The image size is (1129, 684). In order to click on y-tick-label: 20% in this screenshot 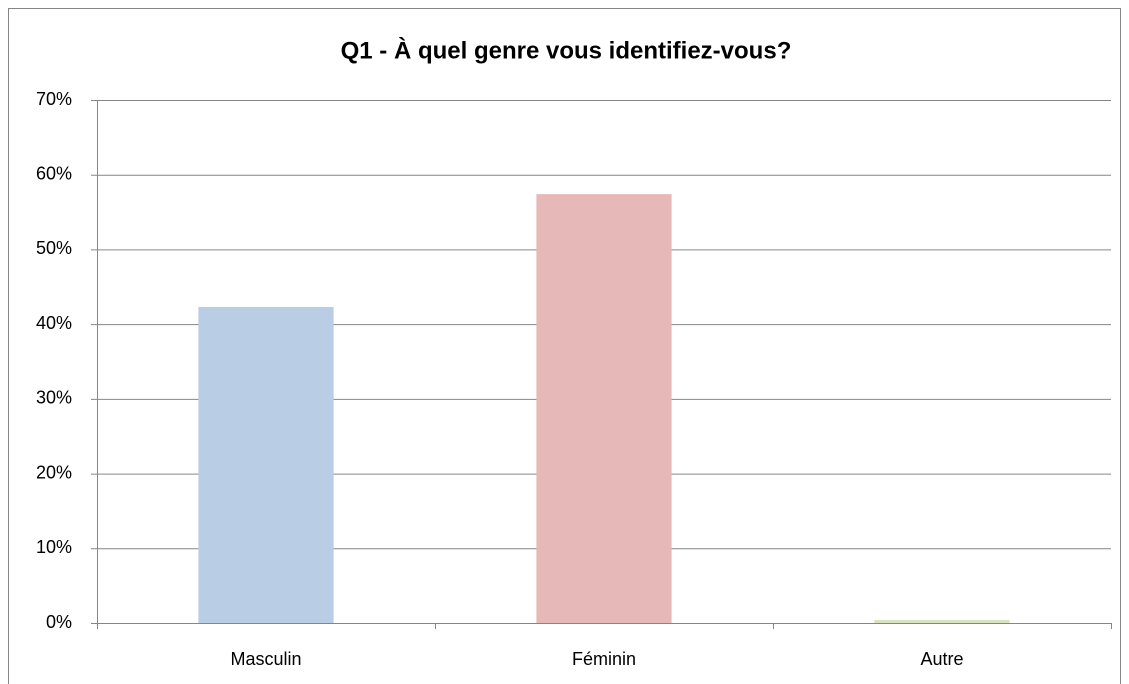, I will do `click(54, 472)`.